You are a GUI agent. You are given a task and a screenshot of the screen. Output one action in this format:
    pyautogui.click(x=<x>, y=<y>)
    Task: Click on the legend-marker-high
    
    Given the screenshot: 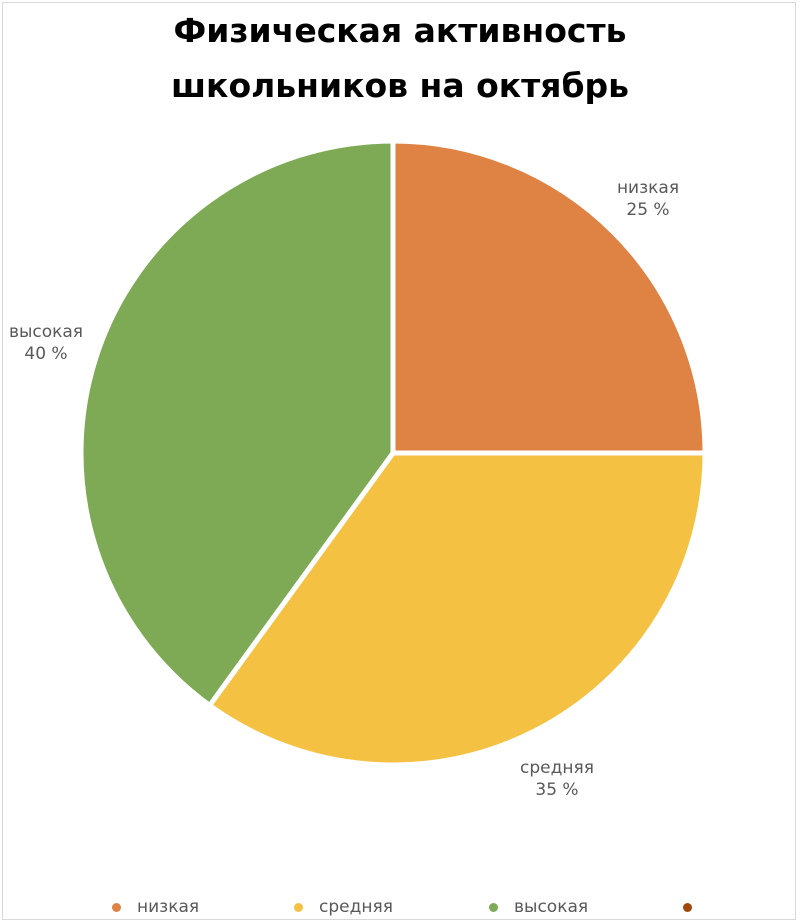 What is the action you would take?
    pyautogui.click(x=493, y=907)
    